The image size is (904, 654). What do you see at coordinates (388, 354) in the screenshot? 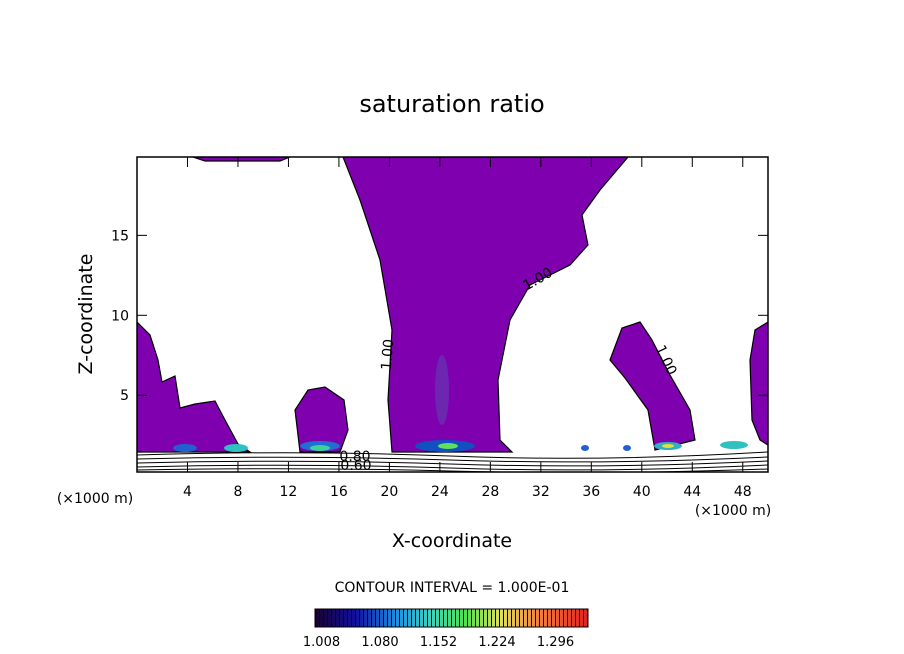
I see `contour-label: 1.00` at bounding box center [388, 354].